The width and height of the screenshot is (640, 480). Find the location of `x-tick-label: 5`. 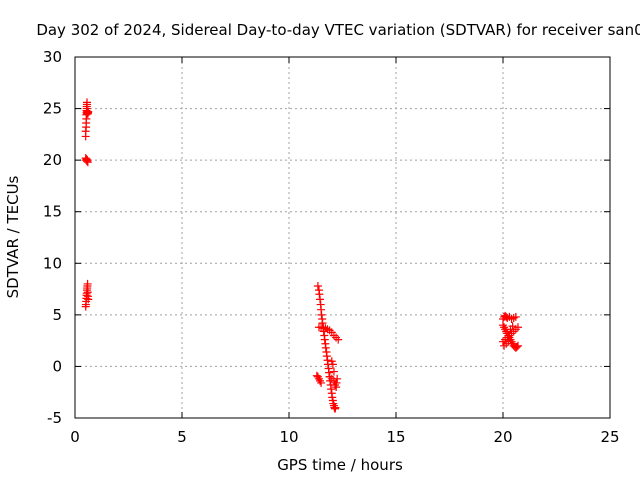

x-tick-label: 5 is located at coordinates (182, 437).